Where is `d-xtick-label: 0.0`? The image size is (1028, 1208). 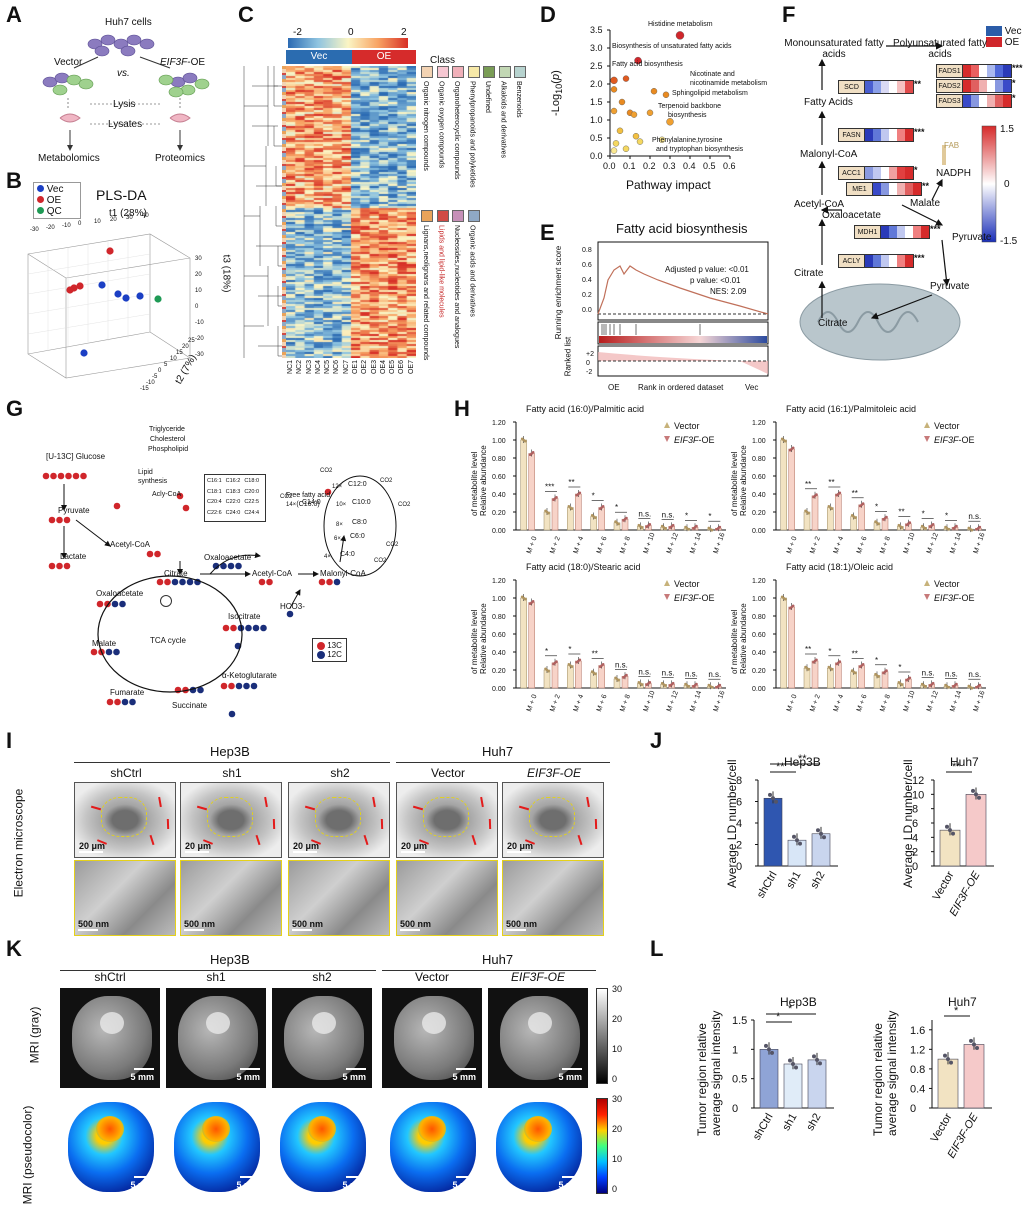 d-xtick-label: 0.0 is located at coordinates (609, 166).